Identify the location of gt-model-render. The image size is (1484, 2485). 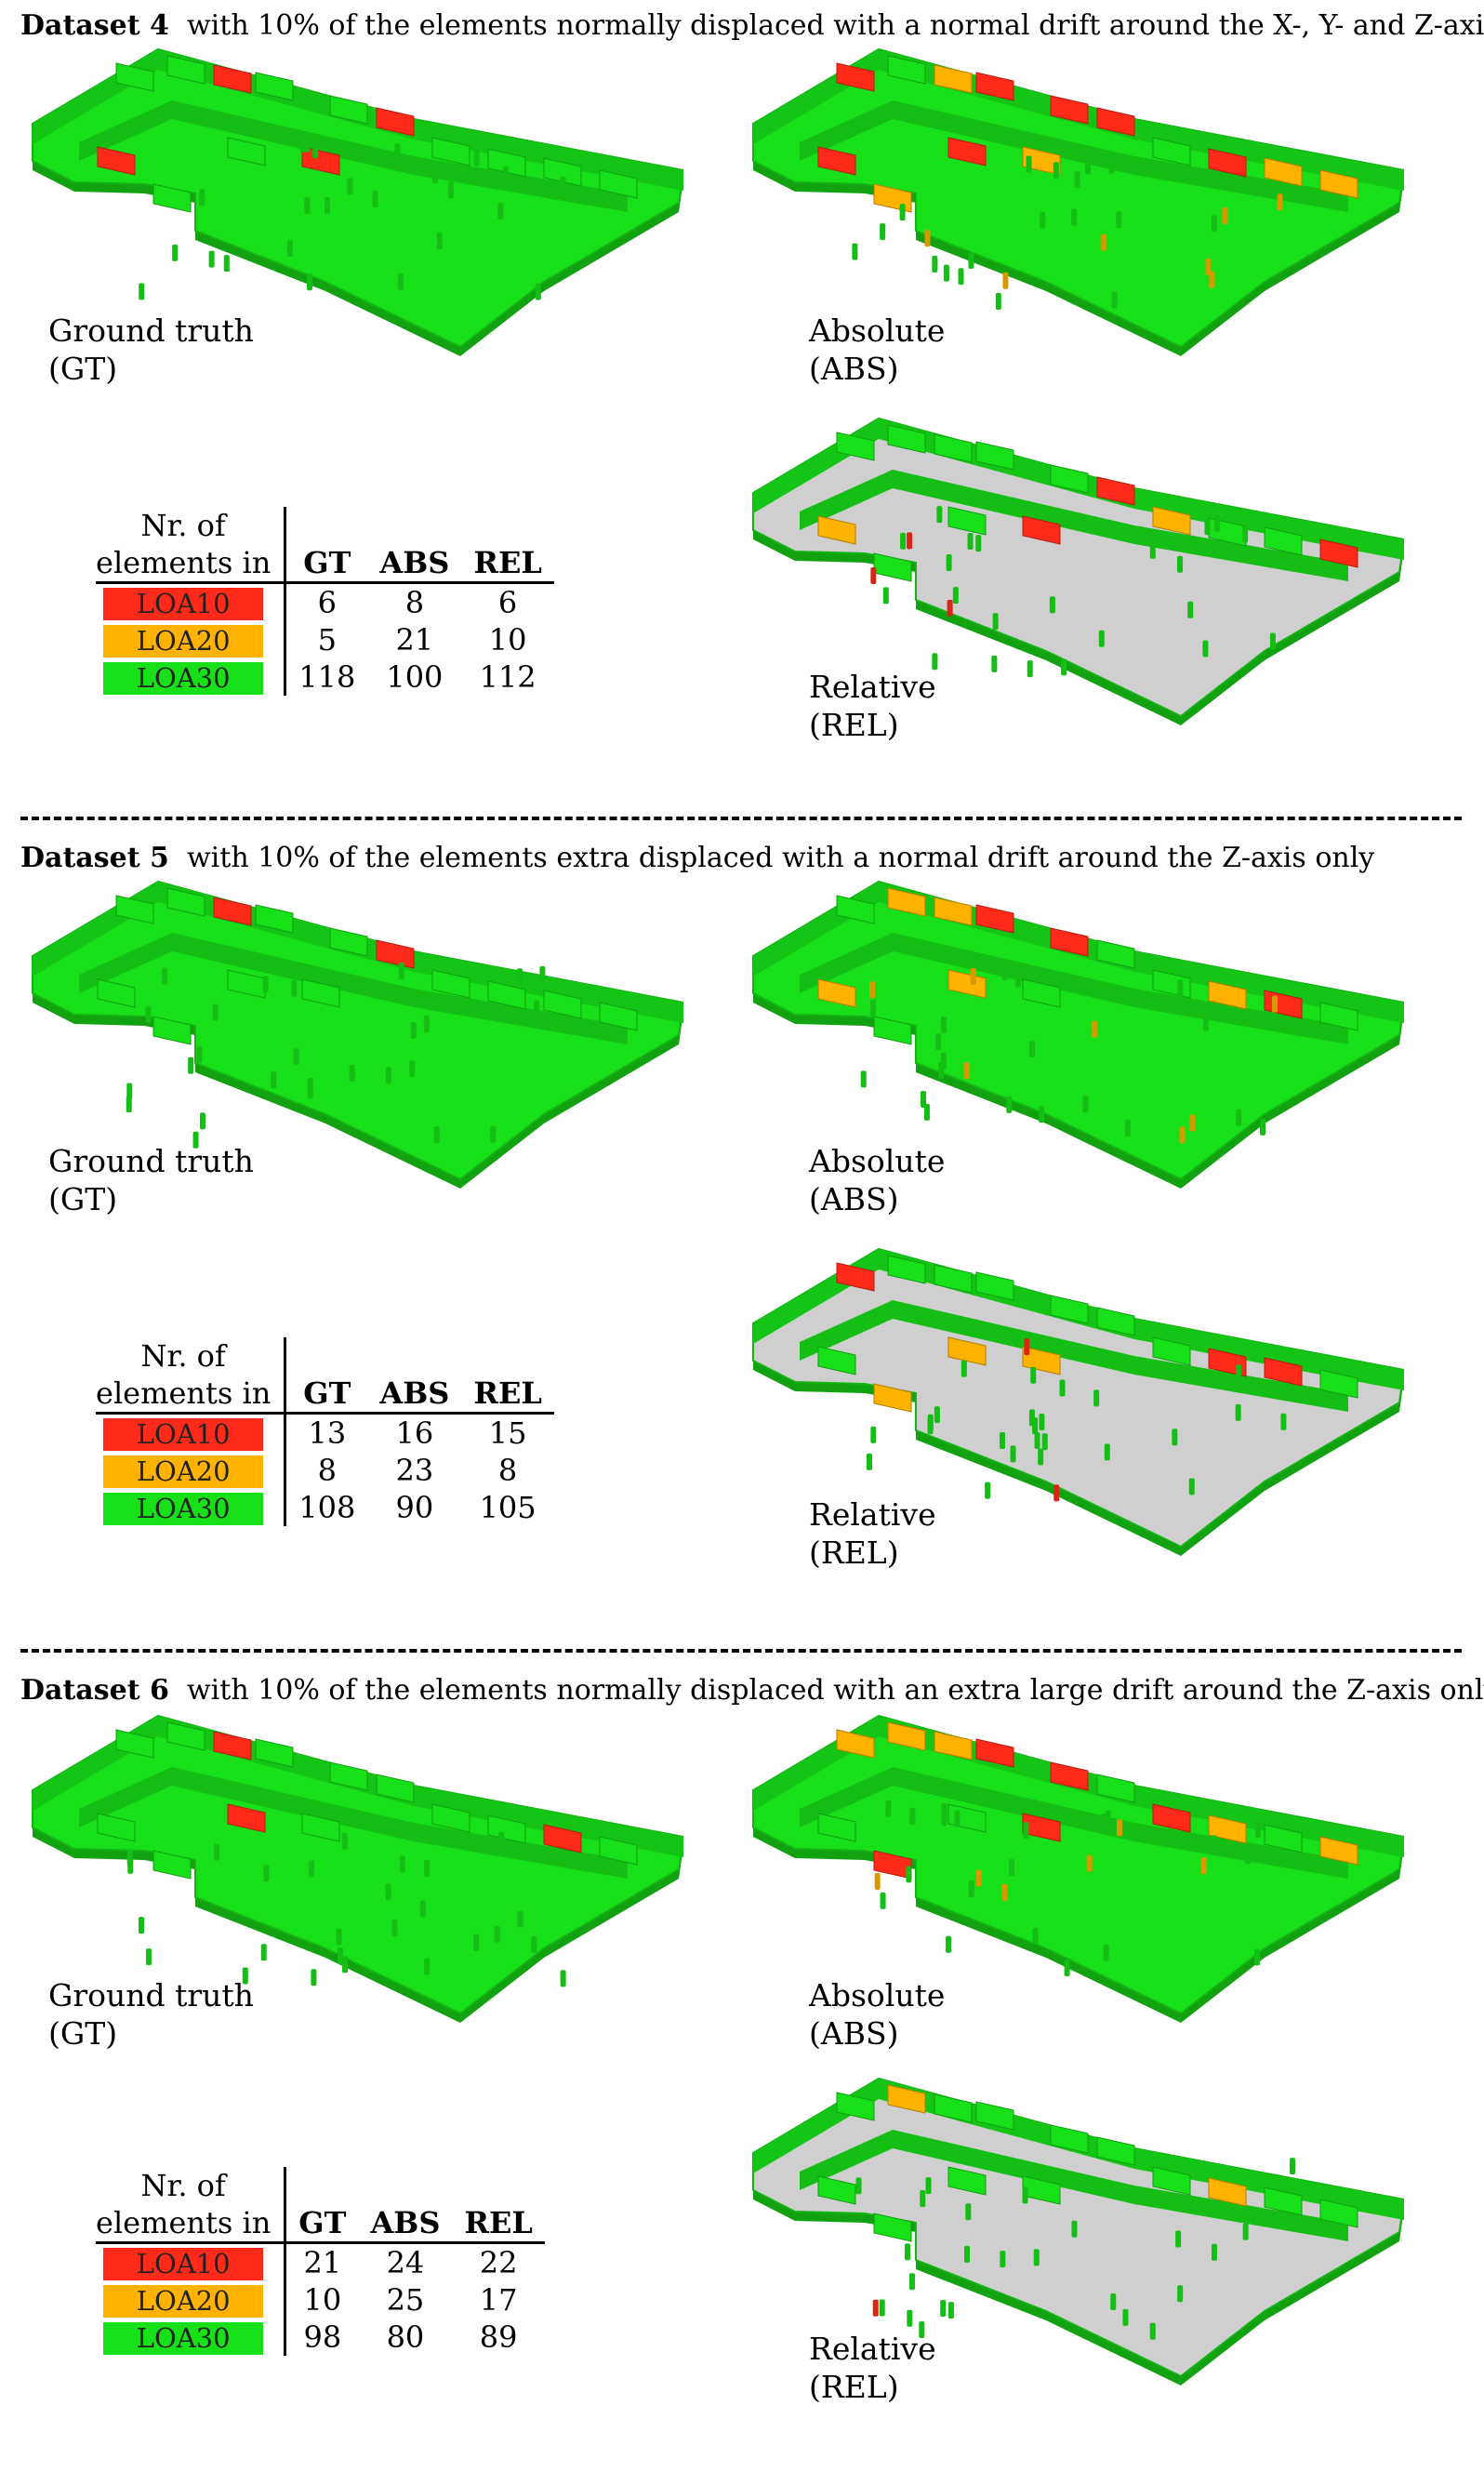
(353, 240).